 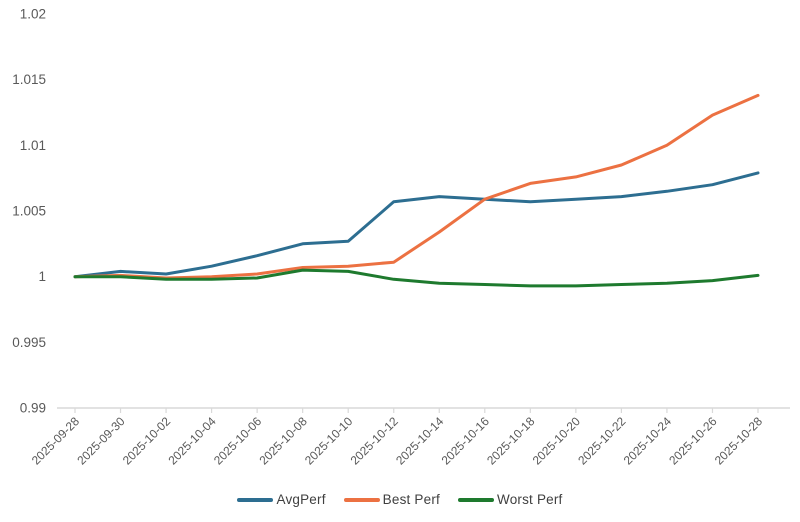 What do you see at coordinates (33, 408) in the screenshot?
I see `y-axis-tick-label: 0.99` at bounding box center [33, 408].